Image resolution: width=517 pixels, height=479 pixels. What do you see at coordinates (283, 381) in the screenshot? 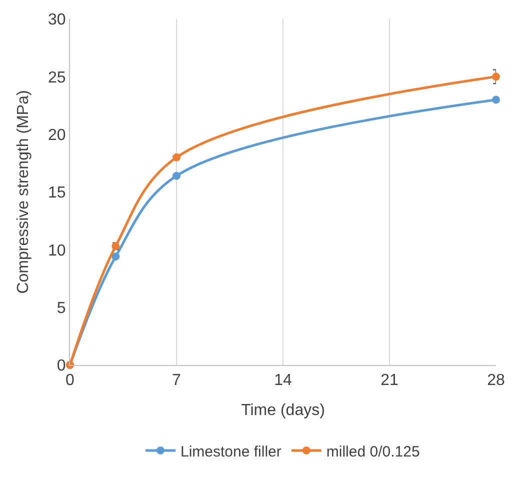
I see `x-tick-label: 14` at bounding box center [283, 381].